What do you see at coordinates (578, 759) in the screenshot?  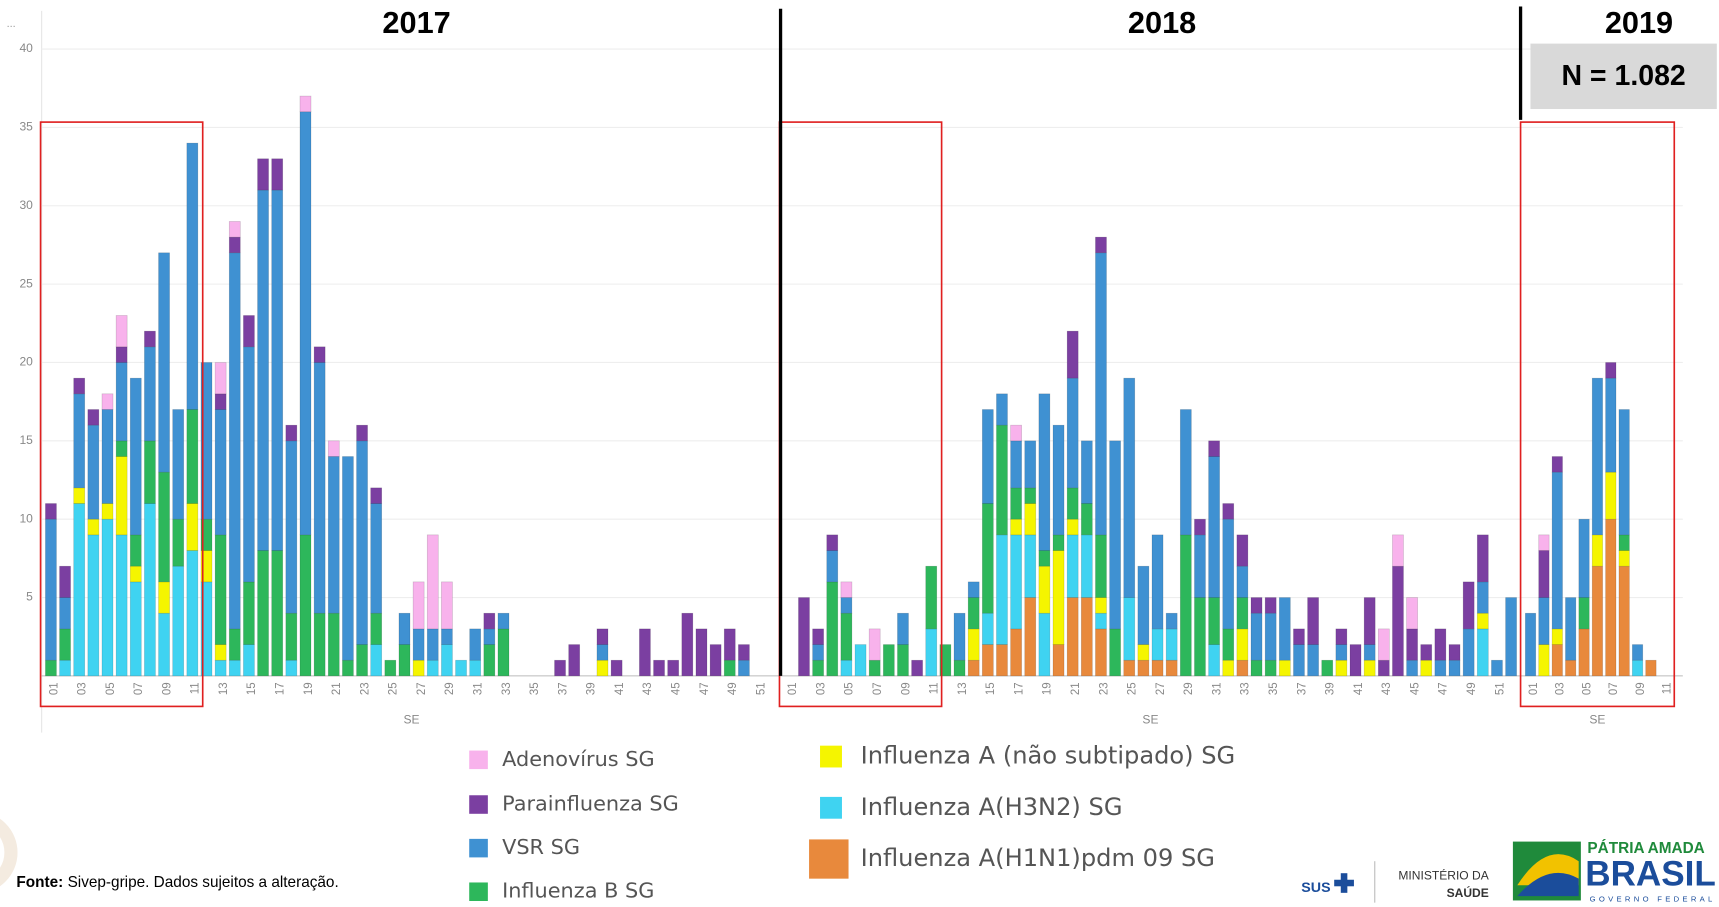 I see `legend-label: Adenovírus SG` at bounding box center [578, 759].